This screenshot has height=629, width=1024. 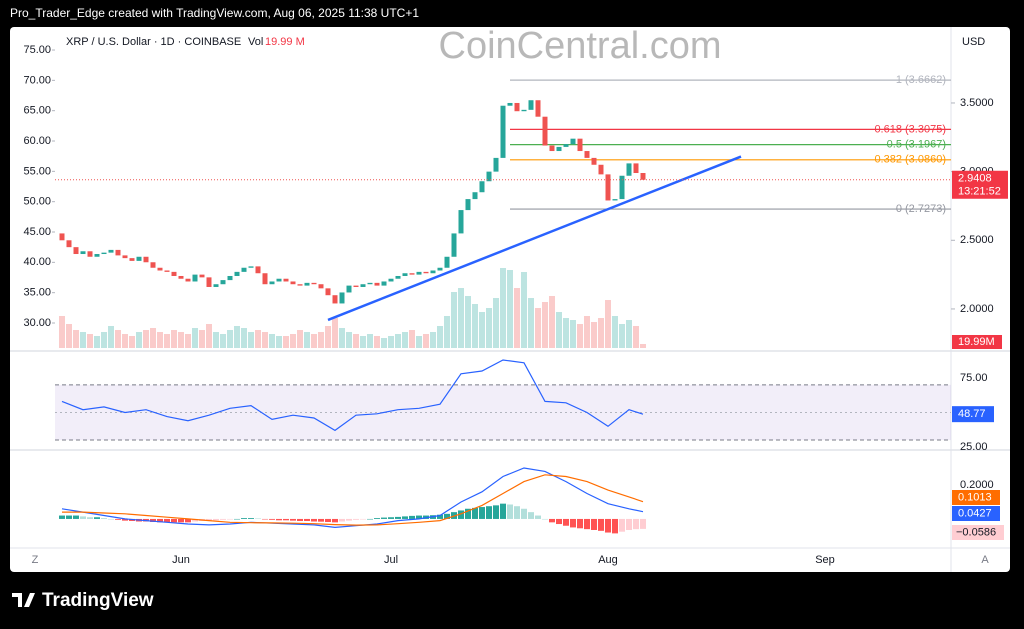 What do you see at coordinates (35, 560) in the screenshot?
I see `corner-label: Z` at bounding box center [35, 560].